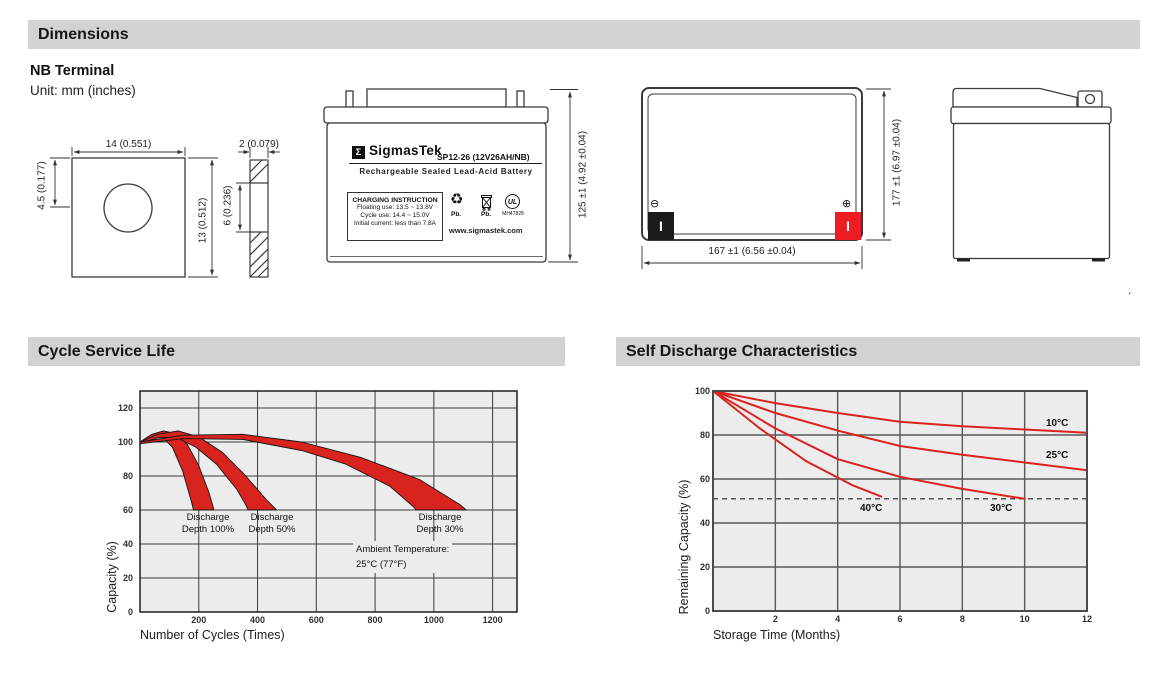 The image size is (1168, 679). Describe the element at coordinates (394, 223) in the screenshot. I see `charging-initial-current: Initial current: less than 7.8A` at that location.